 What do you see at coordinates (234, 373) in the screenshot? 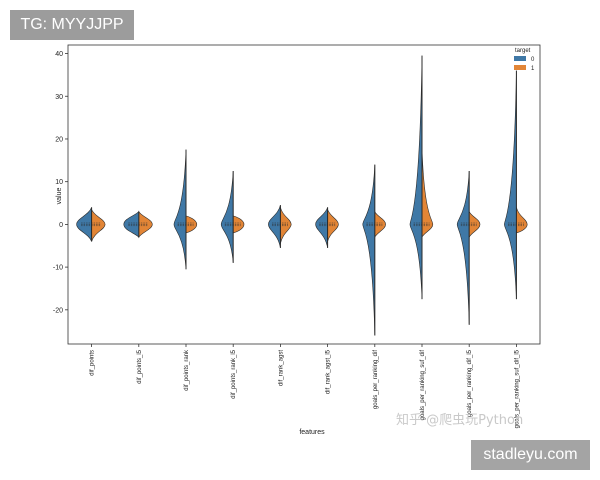
I see `x-tick-label: dif_points_rank_l5` at bounding box center [234, 373].